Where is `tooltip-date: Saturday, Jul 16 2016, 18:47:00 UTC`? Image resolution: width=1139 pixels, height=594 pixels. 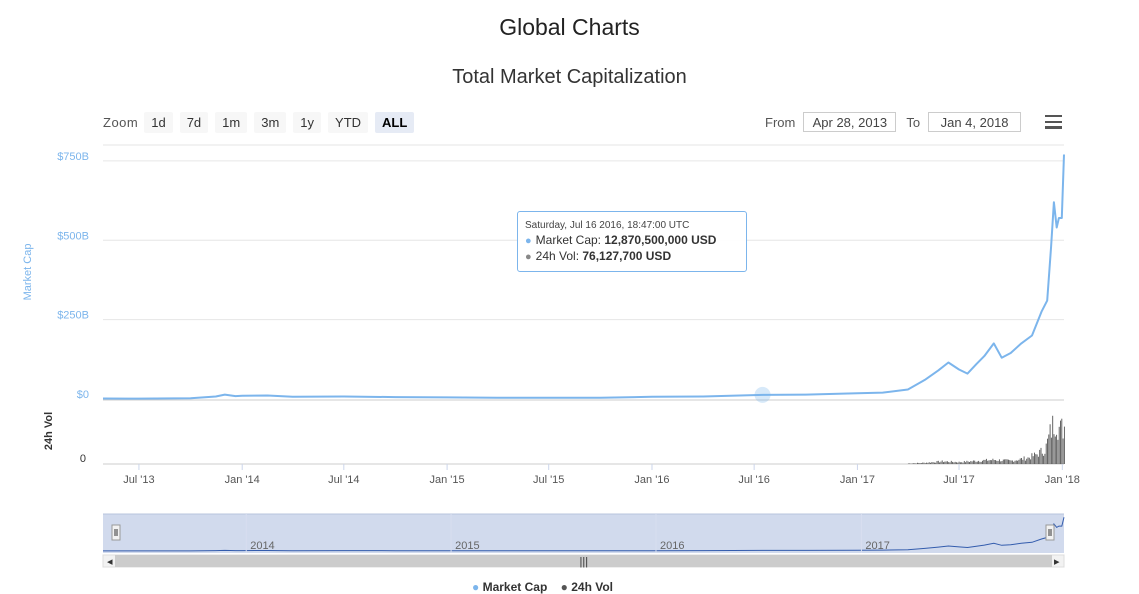
tooltip-date: Saturday, Jul 16 2016, 18:47:00 UTC is located at coordinates (632, 225).